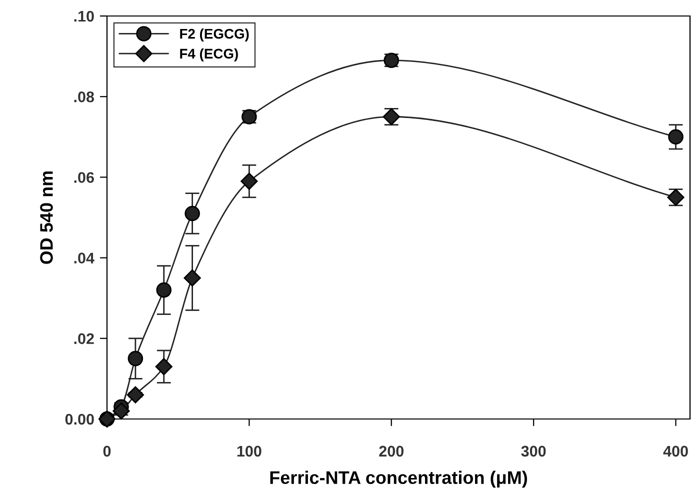 The height and width of the screenshot is (498, 691). Describe the element at coordinates (249, 451) in the screenshot. I see `x-tick-label: 100` at that location.